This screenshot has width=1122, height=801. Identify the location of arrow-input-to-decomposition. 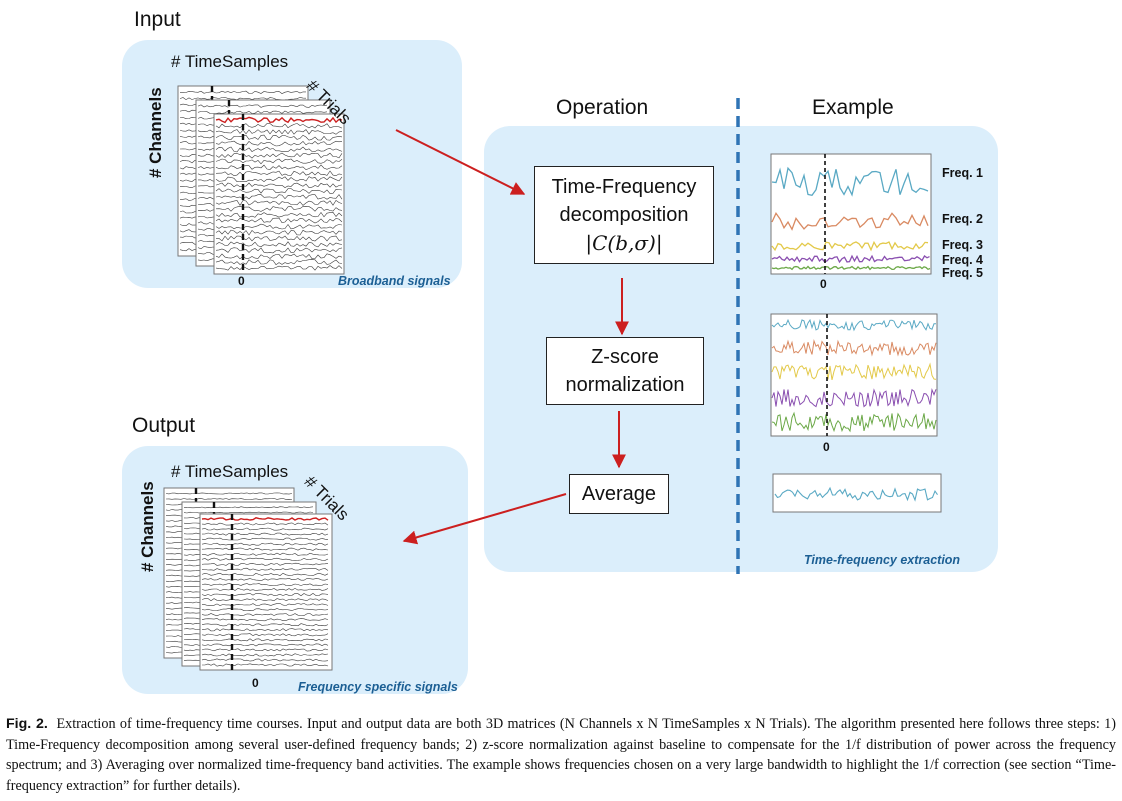
(460, 162).